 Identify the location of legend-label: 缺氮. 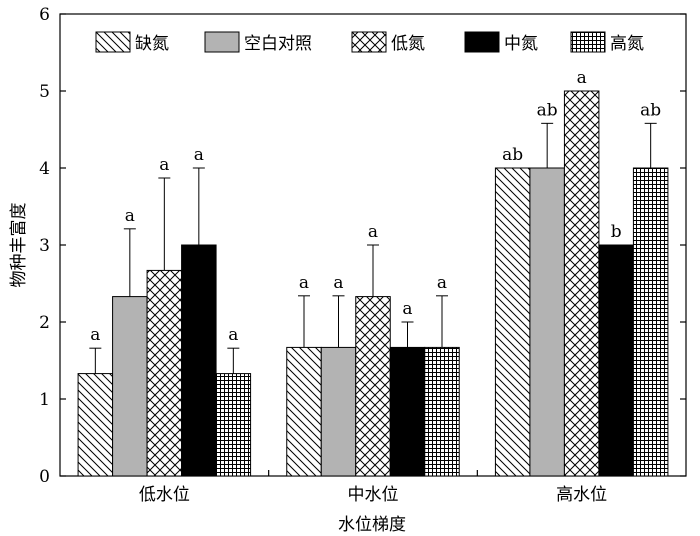
(152, 44).